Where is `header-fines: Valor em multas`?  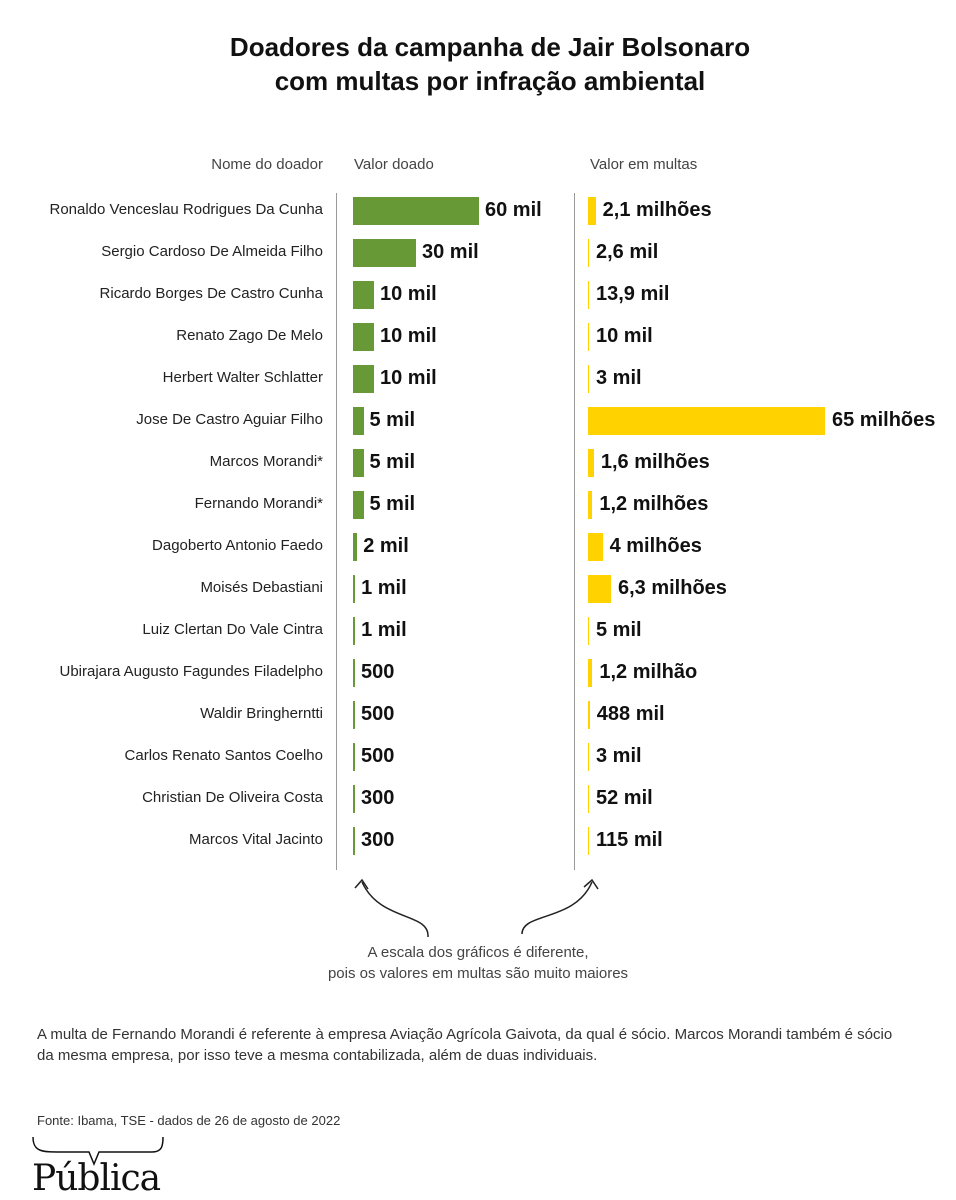 header-fines: Valor em multas is located at coordinates (644, 164).